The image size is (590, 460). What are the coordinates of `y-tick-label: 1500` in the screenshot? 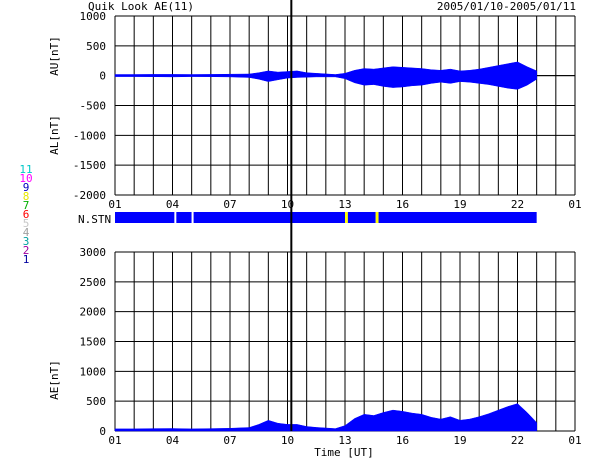 It's located at (93, 342).